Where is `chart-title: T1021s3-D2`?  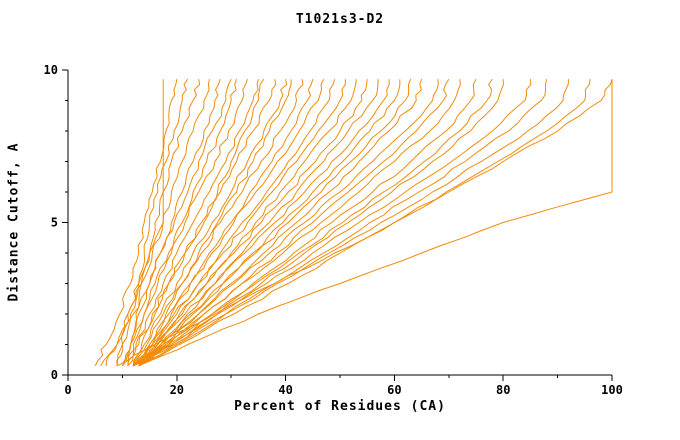 chart-title: T1021s3-D2 is located at coordinates (340, 19).